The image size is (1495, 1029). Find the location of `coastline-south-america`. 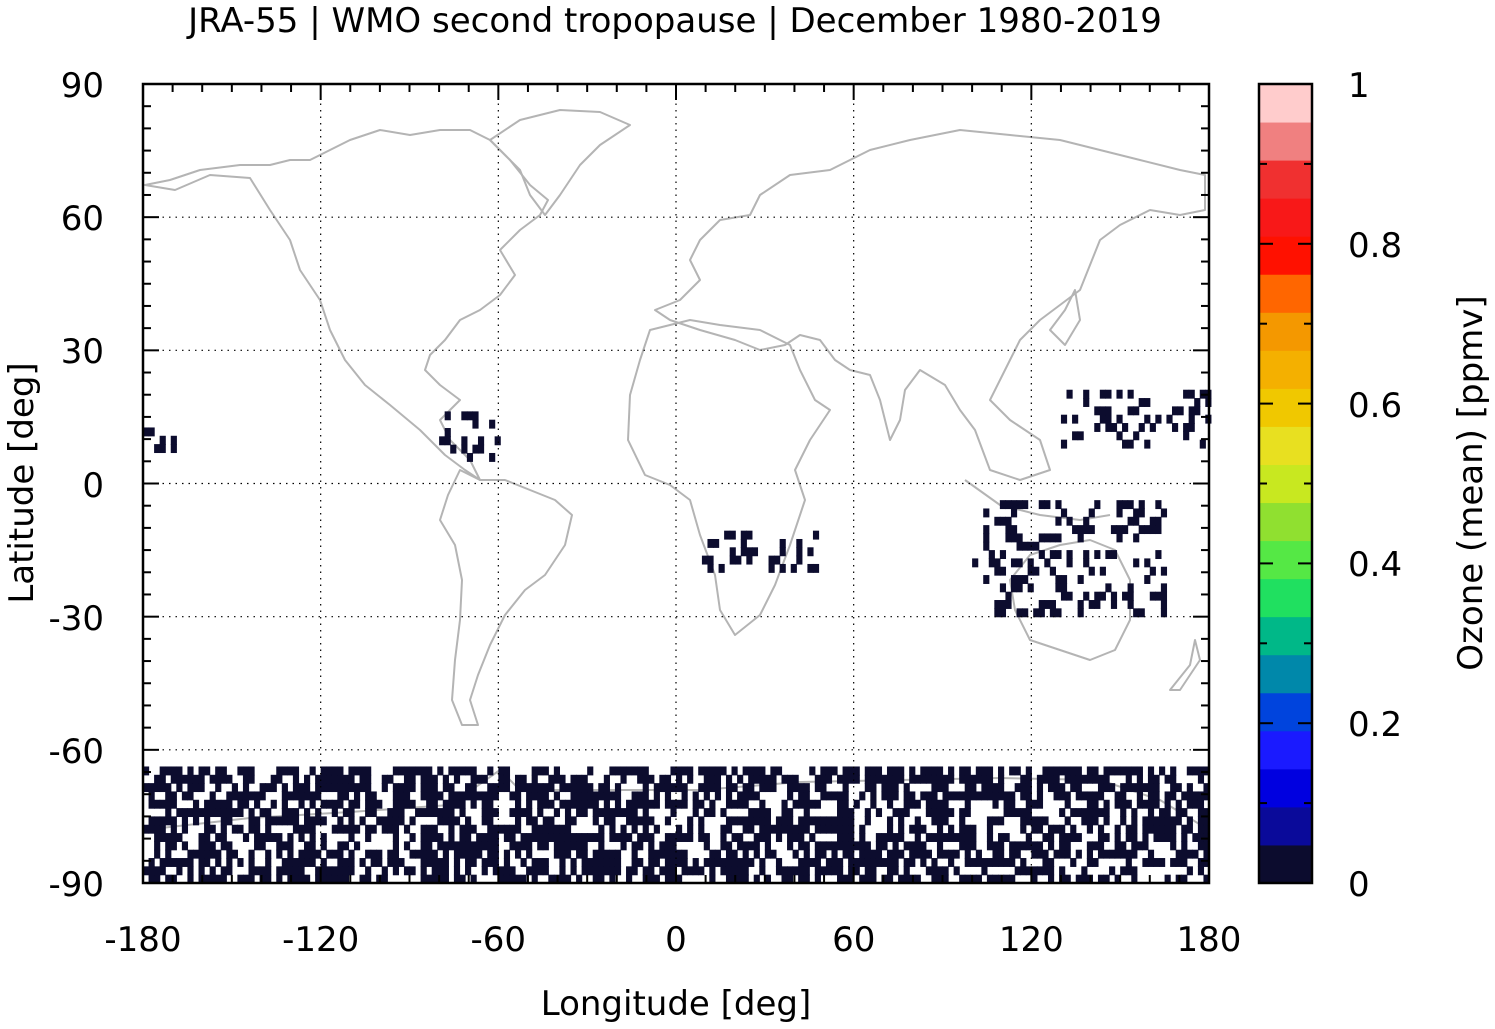

coastline-south-america is located at coordinates (506, 597).